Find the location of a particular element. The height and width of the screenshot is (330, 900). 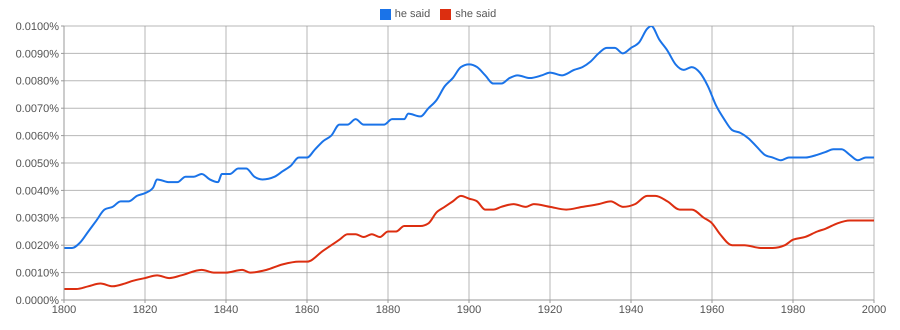

y-tick-label: 0.0030% is located at coordinates (38, 218).